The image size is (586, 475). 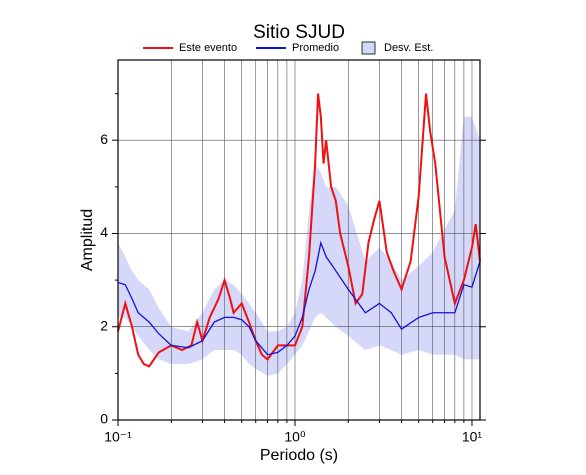 What do you see at coordinates (295, 437) in the screenshot?
I see `x-tick-label: 10⁰` at bounding box center [295, 437].